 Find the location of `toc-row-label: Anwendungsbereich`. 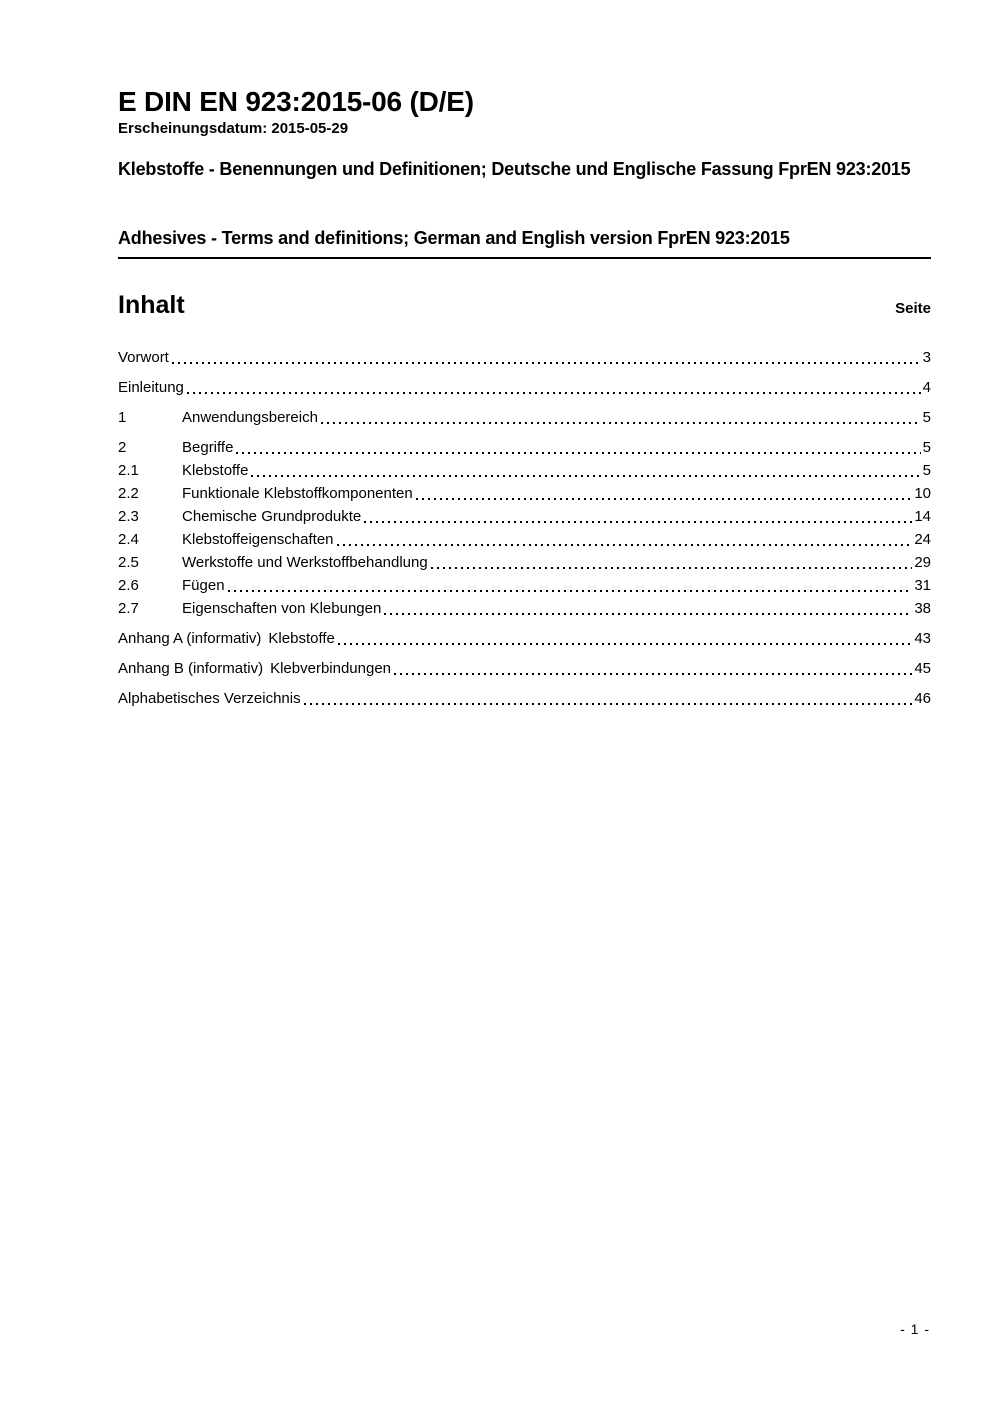

toc-row-label: Anwendungsbereich is located at coordinates (250, 417).